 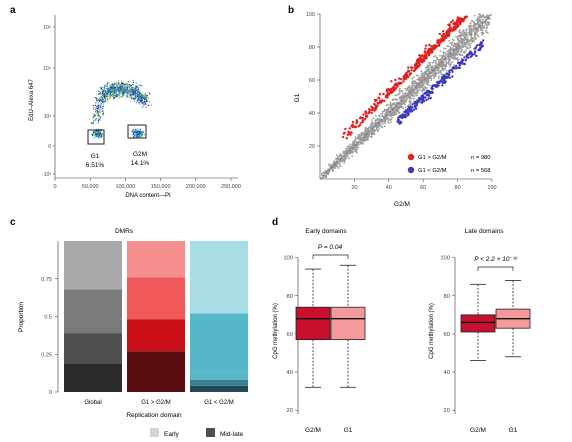 I want to click on panel-a-y-tick-label: -10³, so click(x=46, y=175).